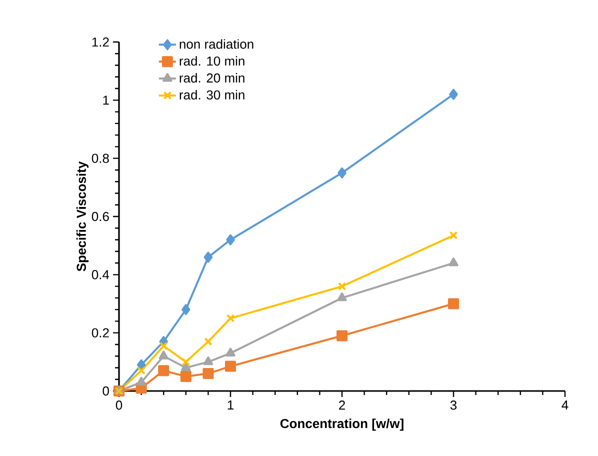  Describe the element at coordinates (342, 405) in the screenshot. I see `x-tick-label: 2` at that location.